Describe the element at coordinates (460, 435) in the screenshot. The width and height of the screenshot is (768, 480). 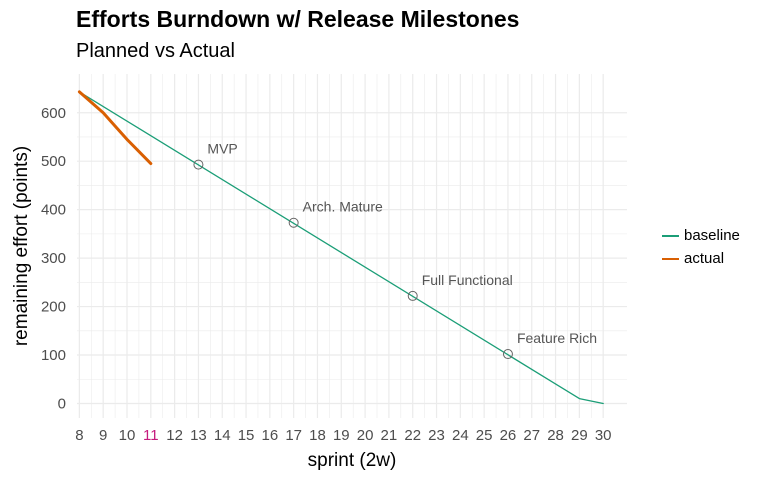
I see `x-tick-label: 24` at that location.